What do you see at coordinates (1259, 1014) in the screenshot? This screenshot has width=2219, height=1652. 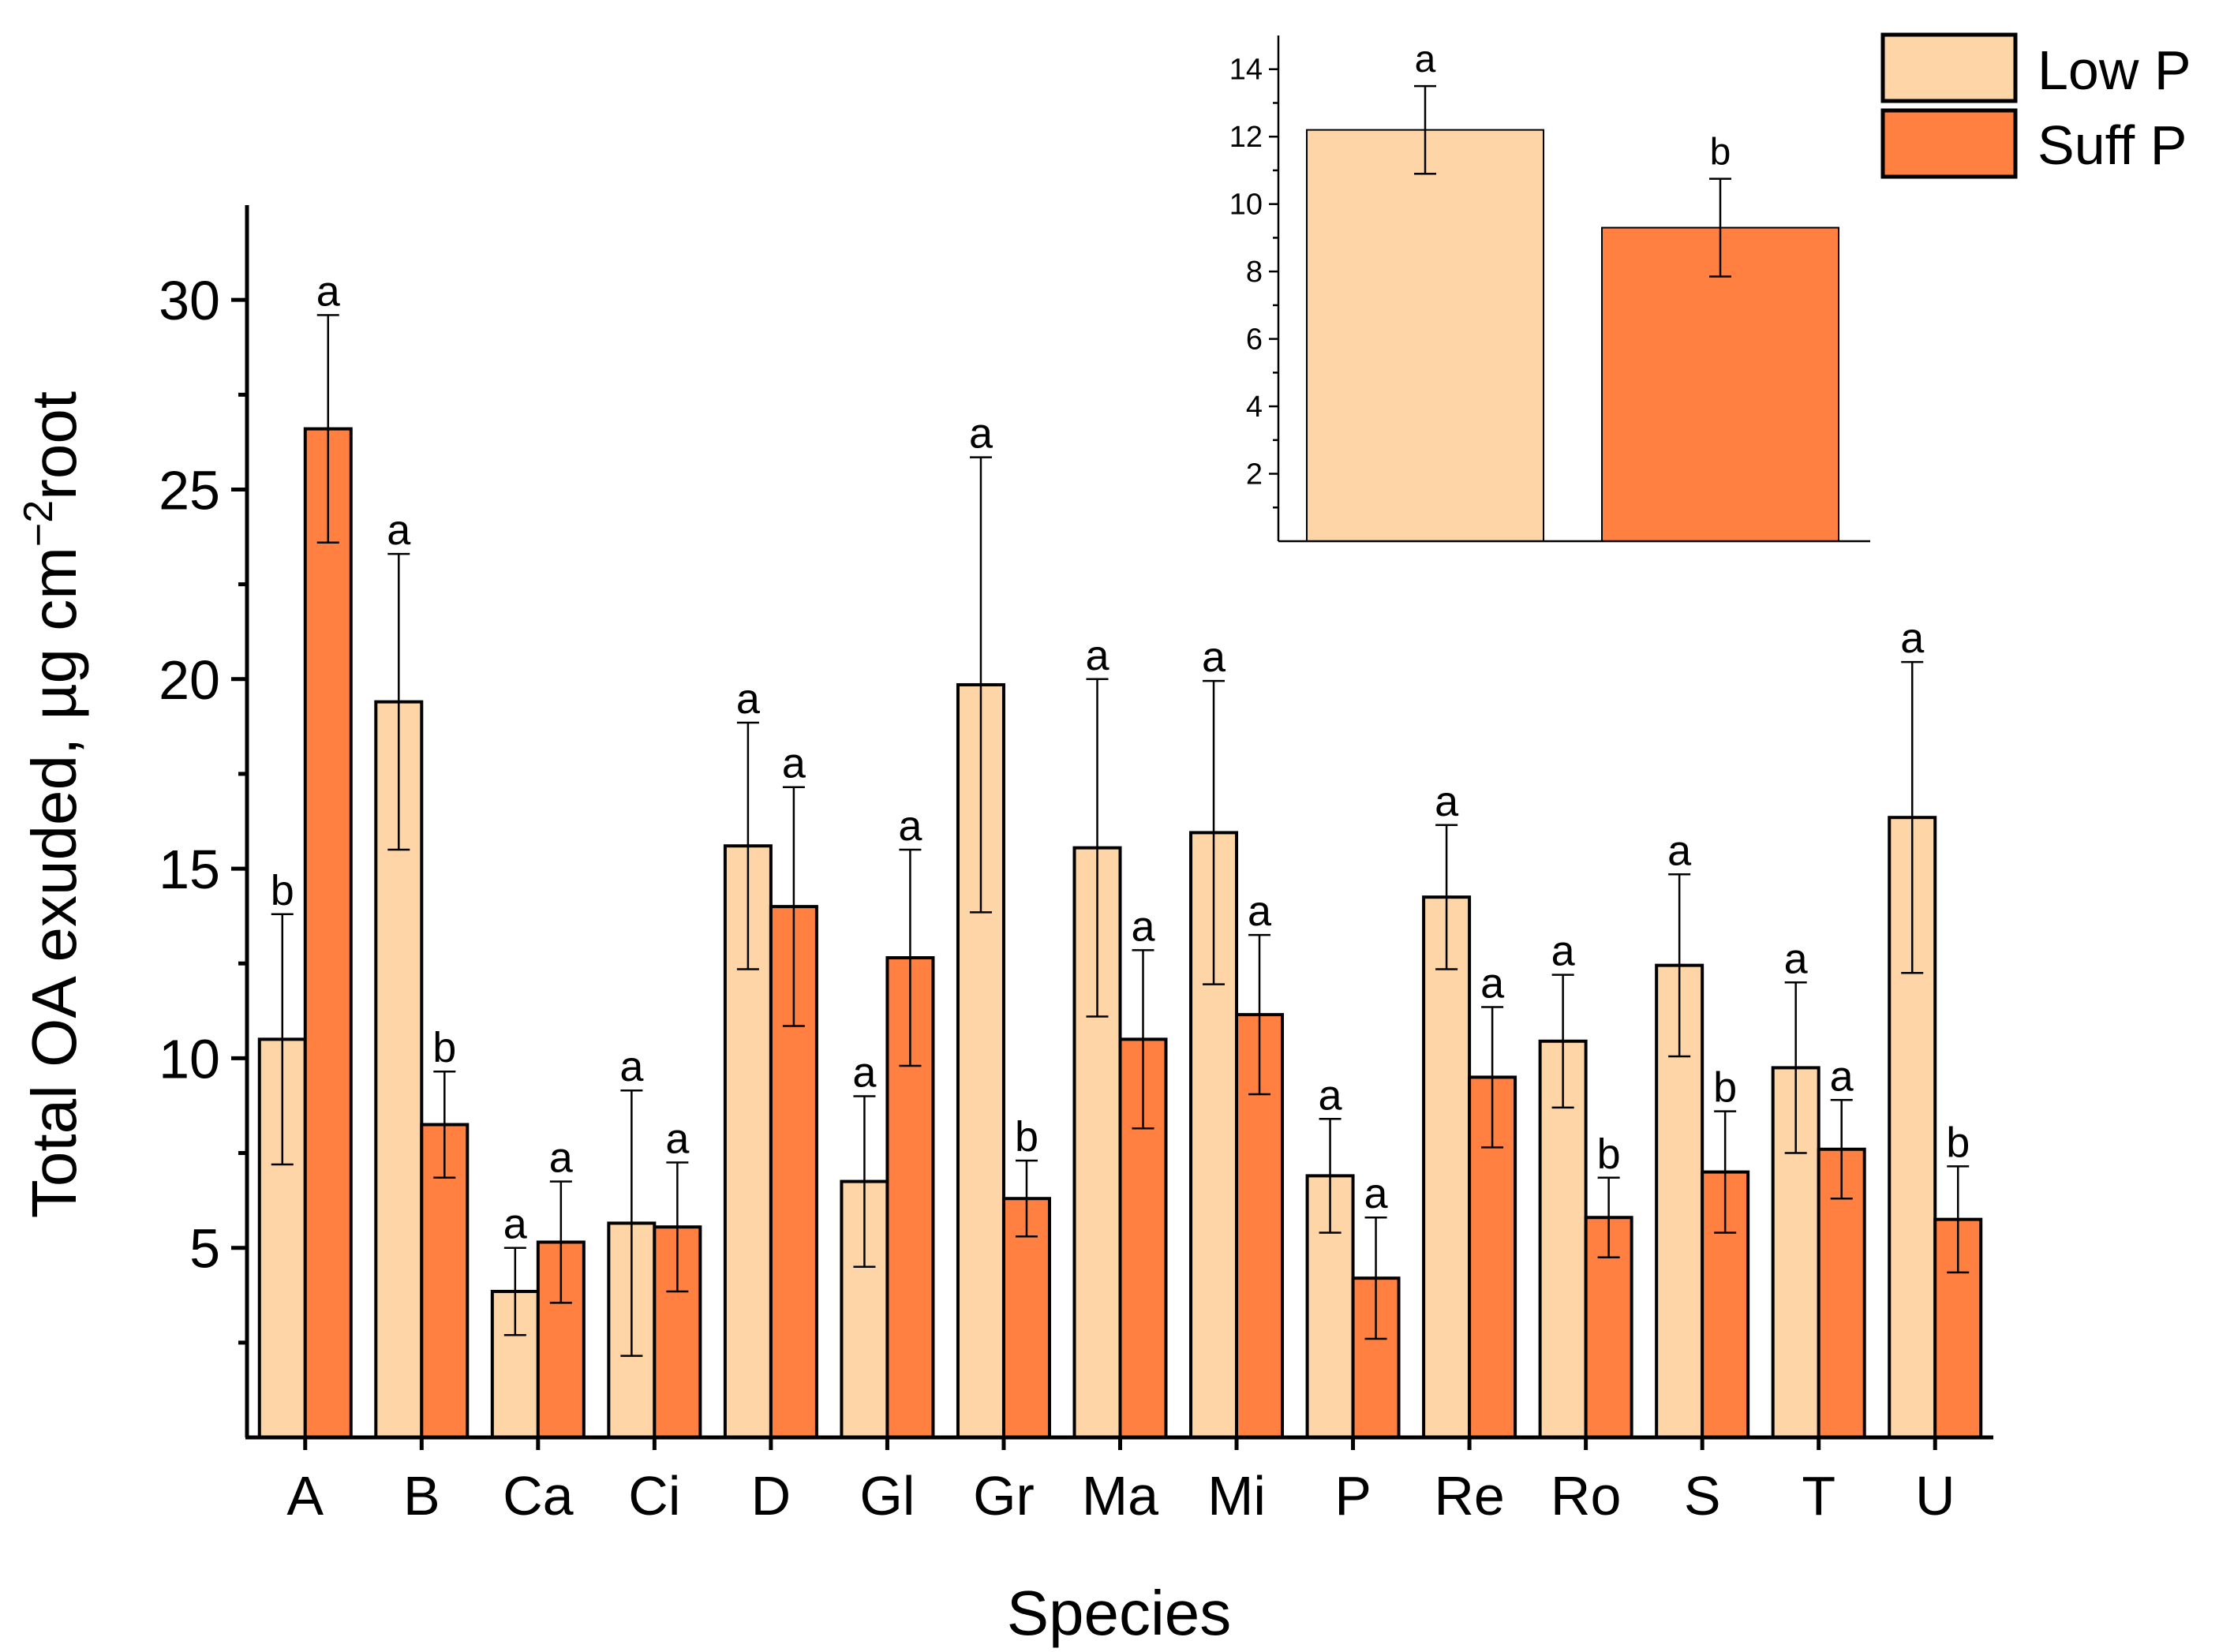 I see `error-bar-suff-p-mi` at bounding box center [1259, 1014].